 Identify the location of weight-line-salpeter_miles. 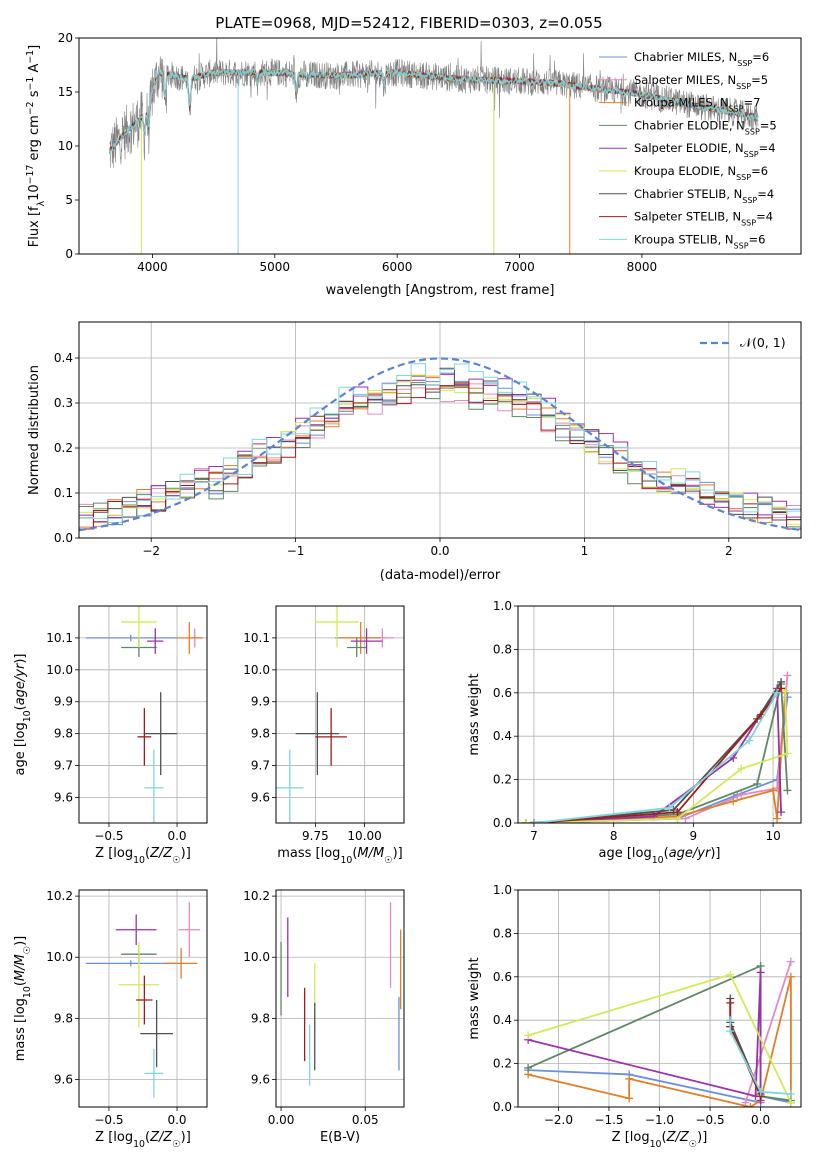
(768, 1032).